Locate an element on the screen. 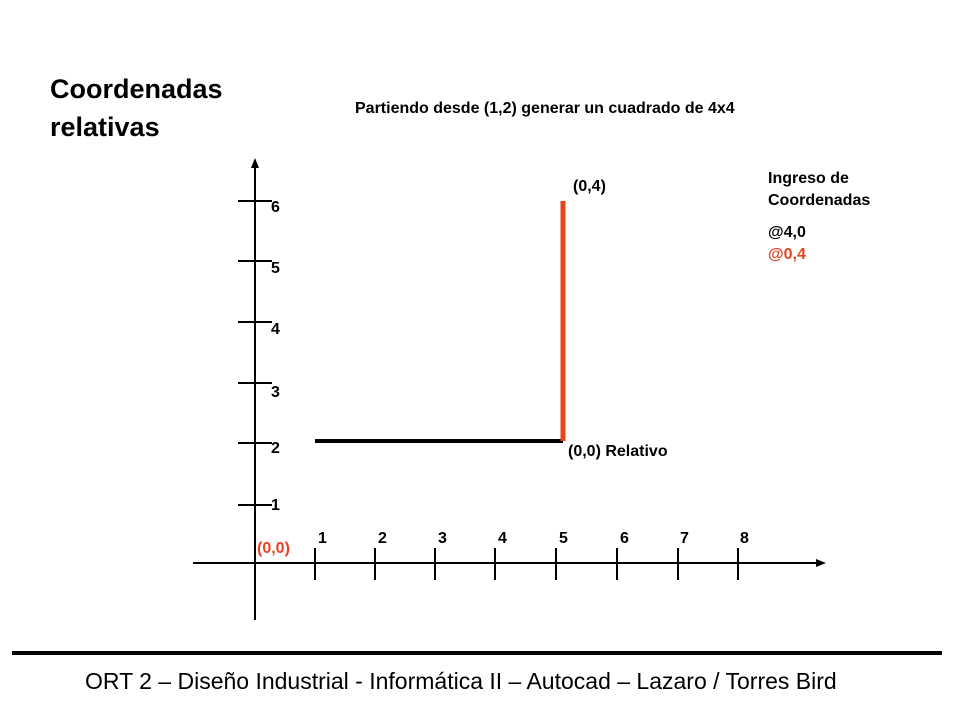 The width and height of the screenshot is (960, 720). origin-label: (0,0) is located at coordinates (273, 548).